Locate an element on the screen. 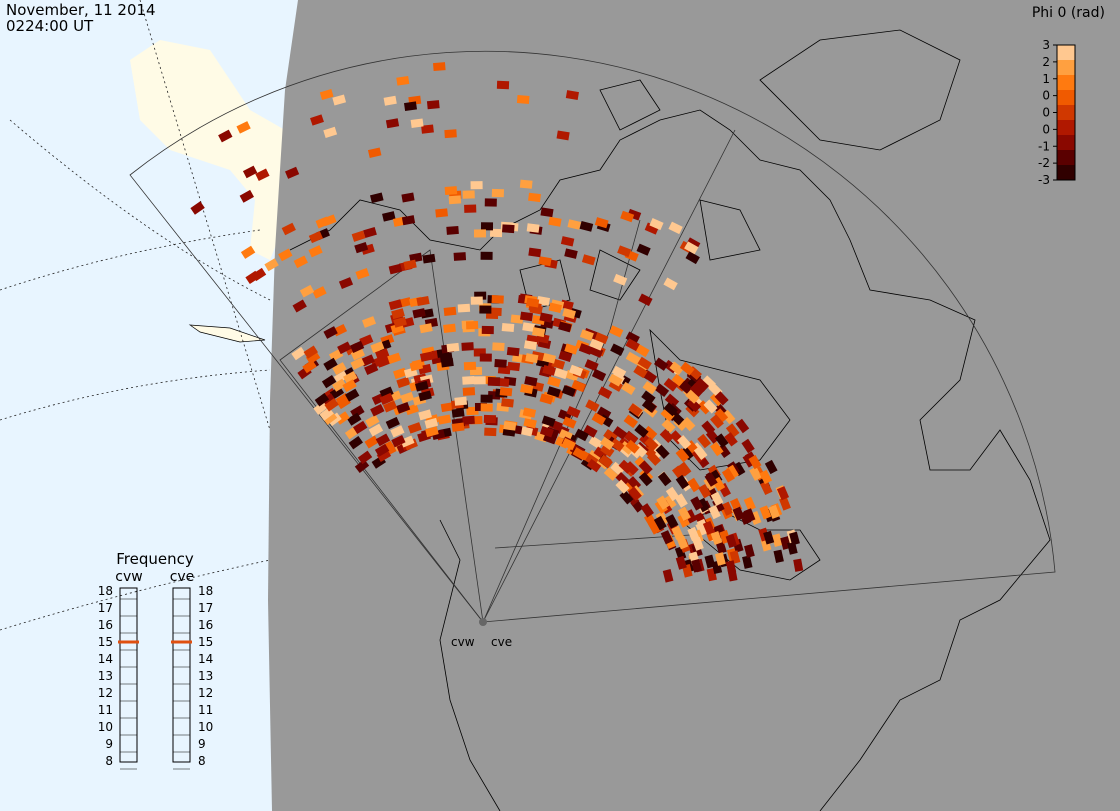  frequency-tick-label: 14 is located at coordinates (205, 659).